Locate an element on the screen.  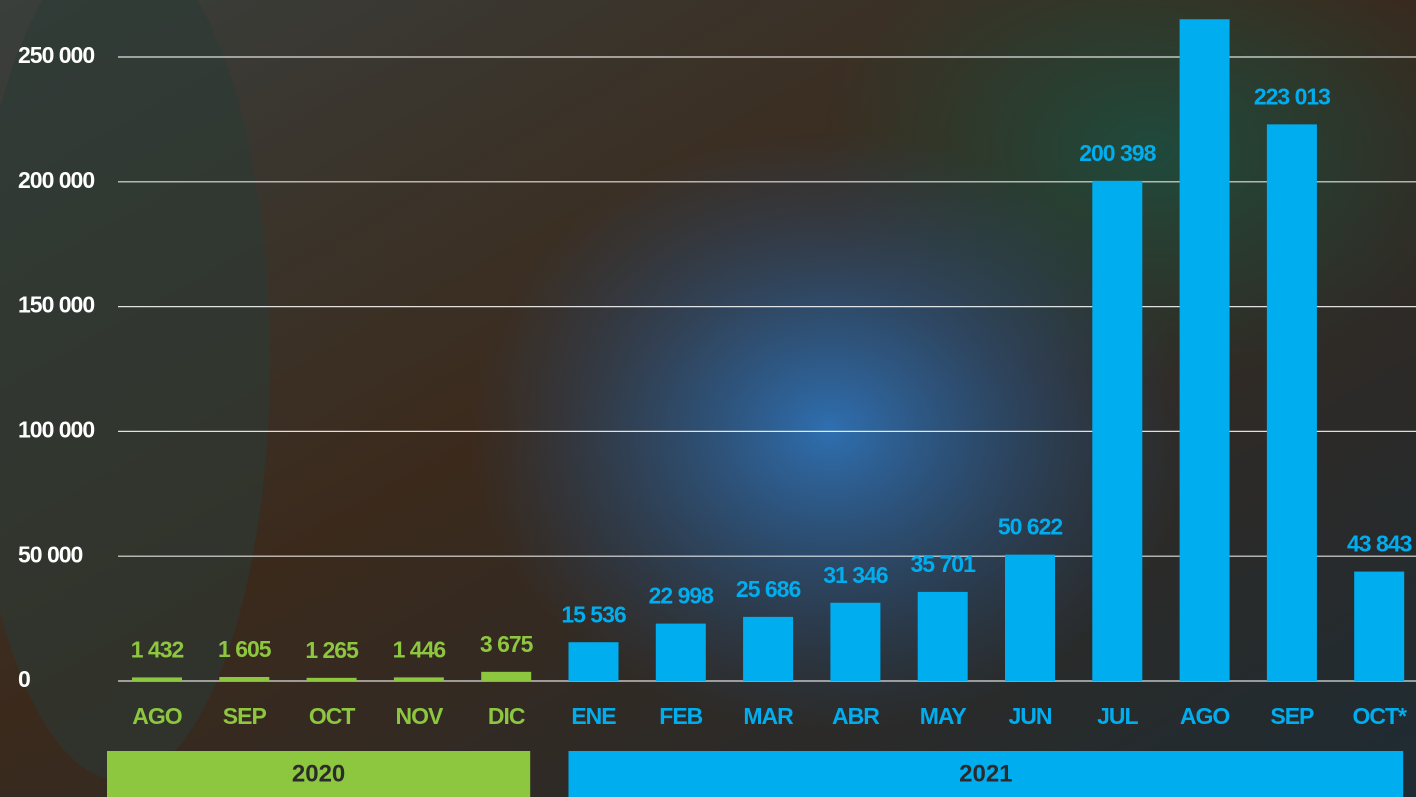
y-tick-label: 50 000 is located at coordinates (50, 554).